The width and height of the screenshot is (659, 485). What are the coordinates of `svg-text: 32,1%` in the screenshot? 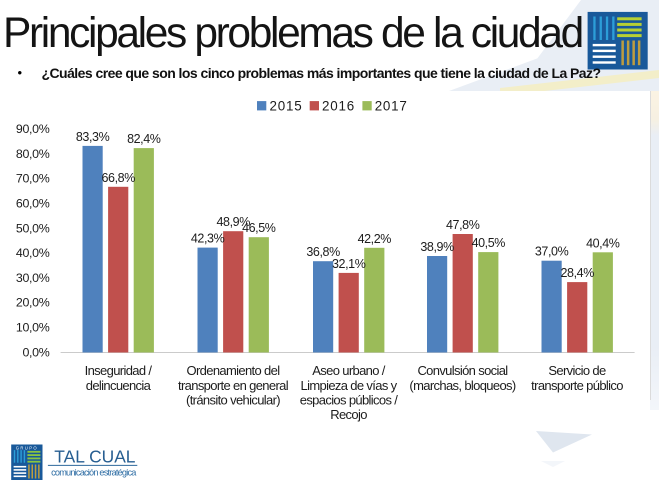 It's located at (349, 264).